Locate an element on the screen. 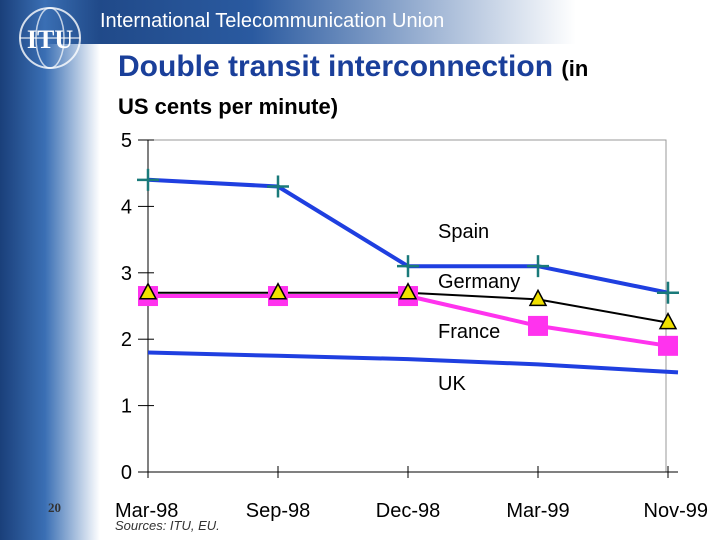  logo-text: ITU is located at coordinates (50, 39).